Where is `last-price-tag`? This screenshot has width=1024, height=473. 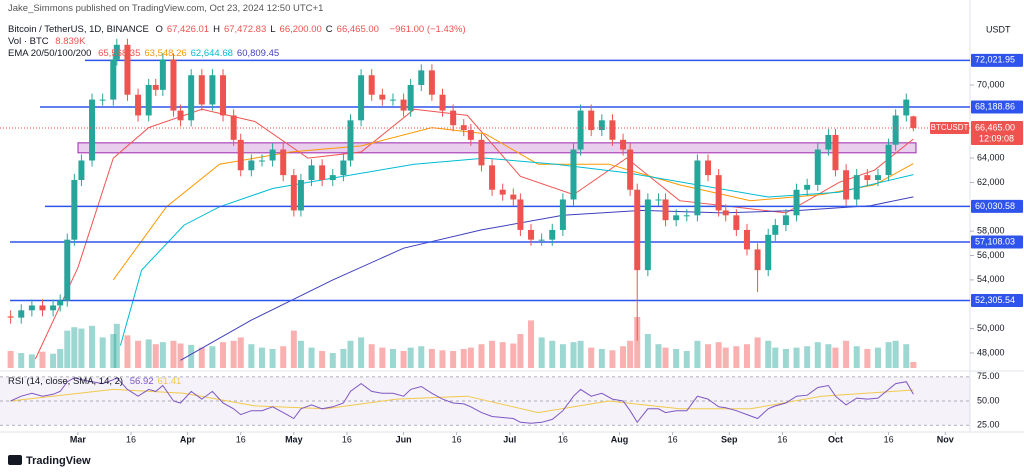
last-price-tag is located at coordinates (997, 133).